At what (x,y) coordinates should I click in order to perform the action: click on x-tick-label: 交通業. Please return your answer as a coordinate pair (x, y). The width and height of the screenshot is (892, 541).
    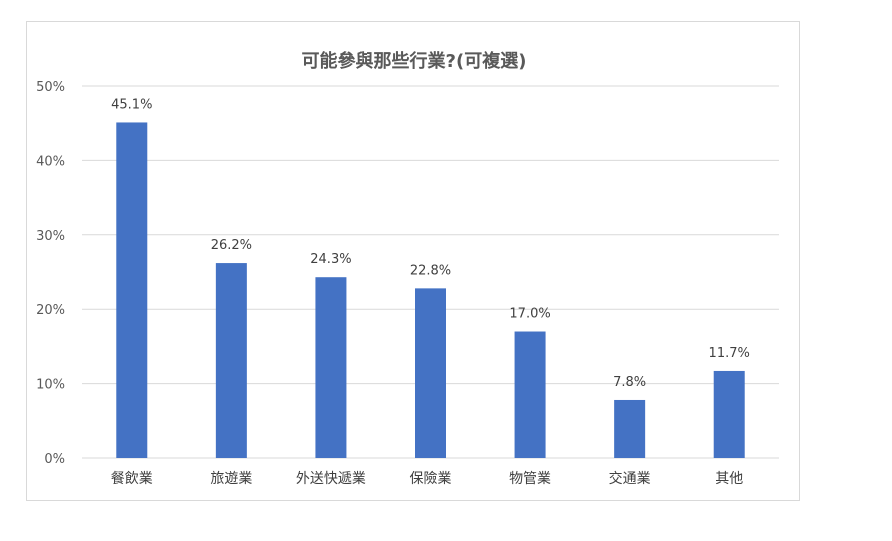
    Looking at the image, I should click on (630, 478).